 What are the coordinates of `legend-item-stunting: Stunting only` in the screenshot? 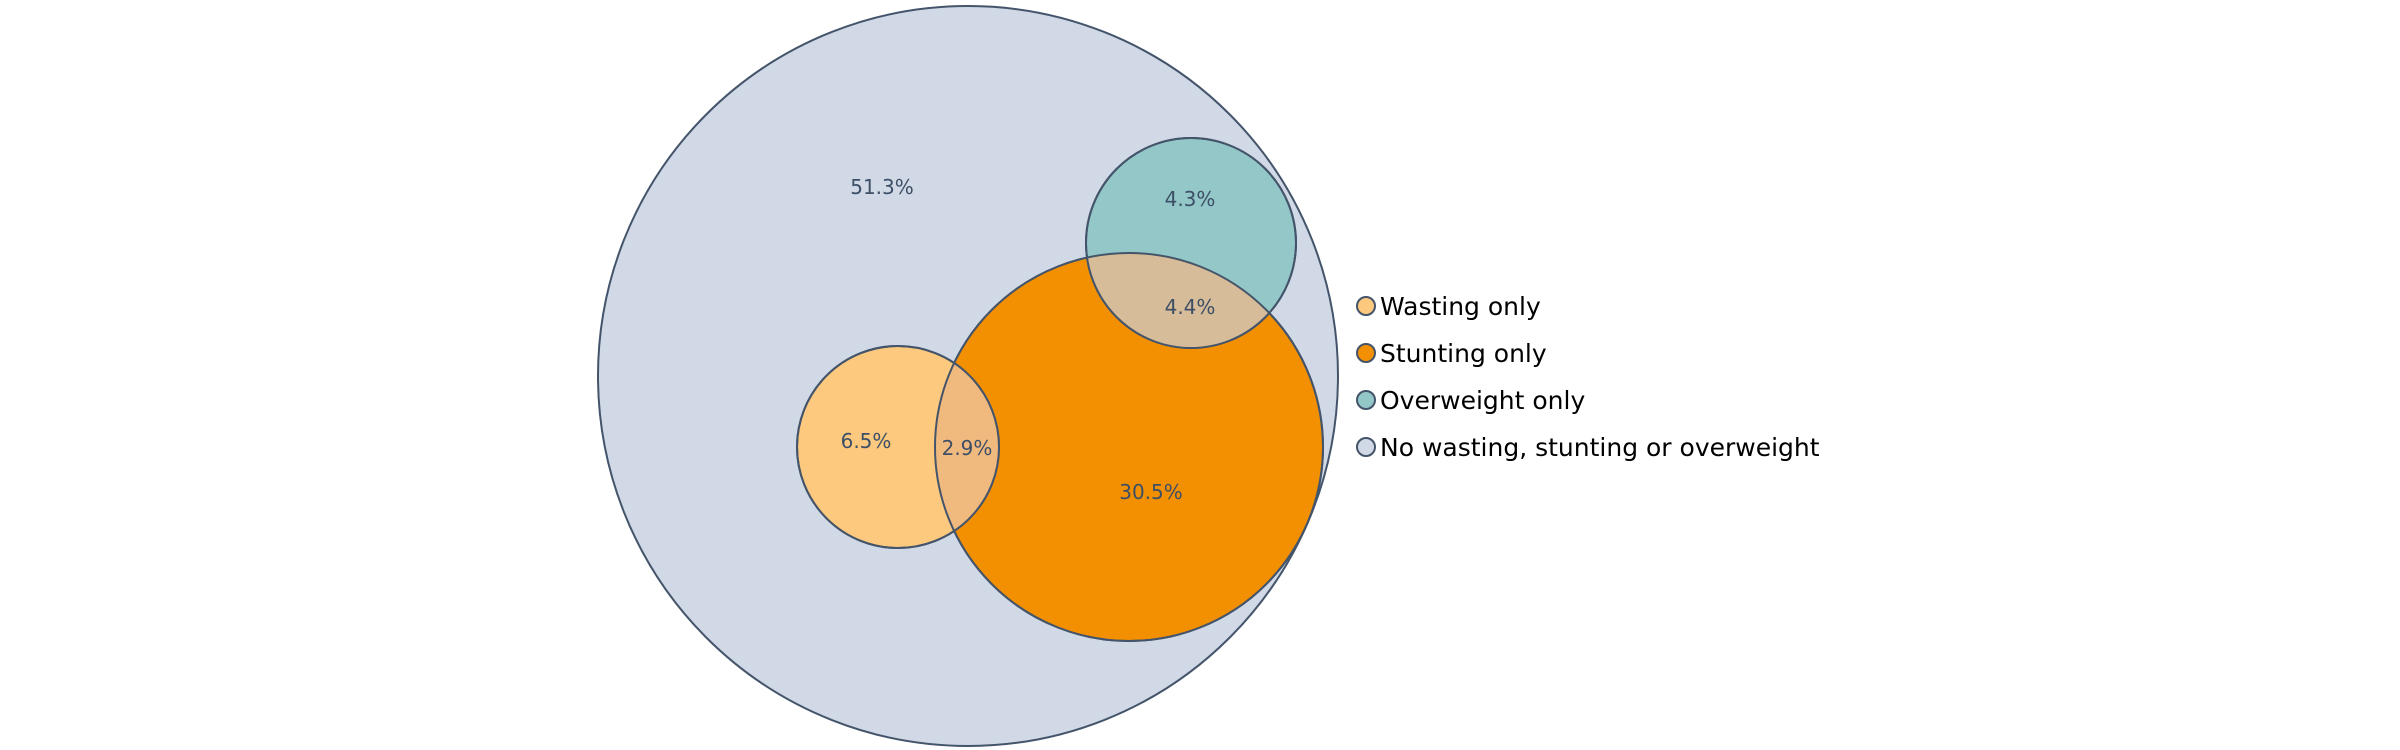 It's located at (1451, 353).